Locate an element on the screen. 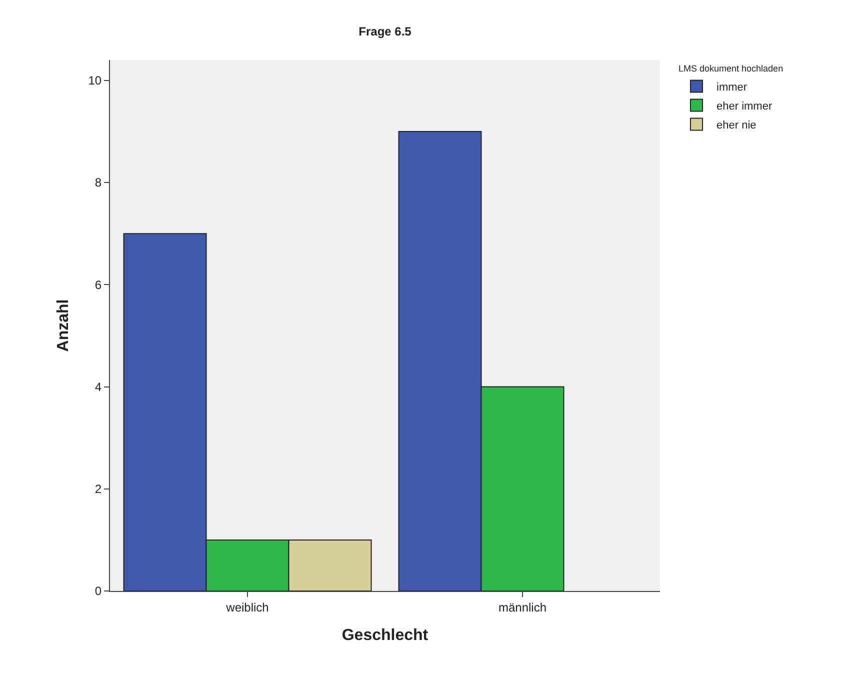 The image size is (860, 681). y-tick-label: 6 is located at coordinates (98, 285).